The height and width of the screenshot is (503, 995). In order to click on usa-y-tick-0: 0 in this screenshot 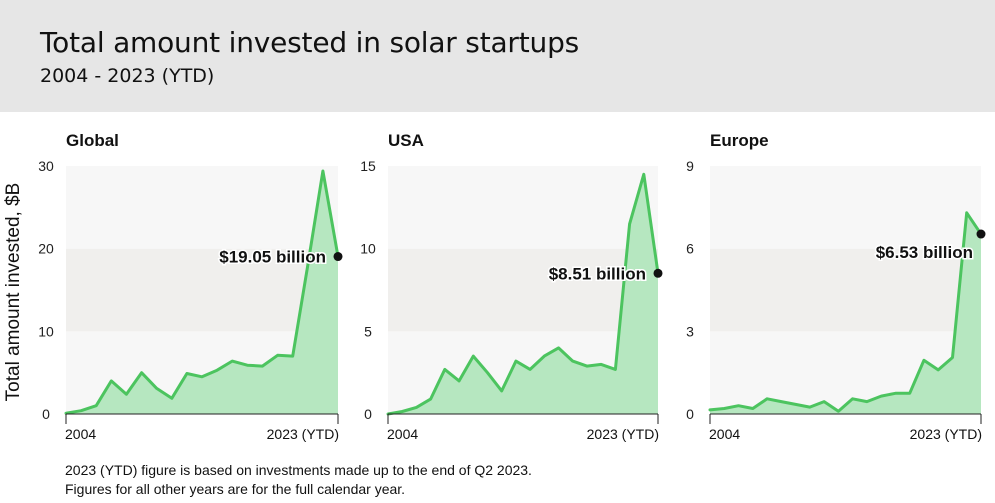, I will do `click(368, 414)`.